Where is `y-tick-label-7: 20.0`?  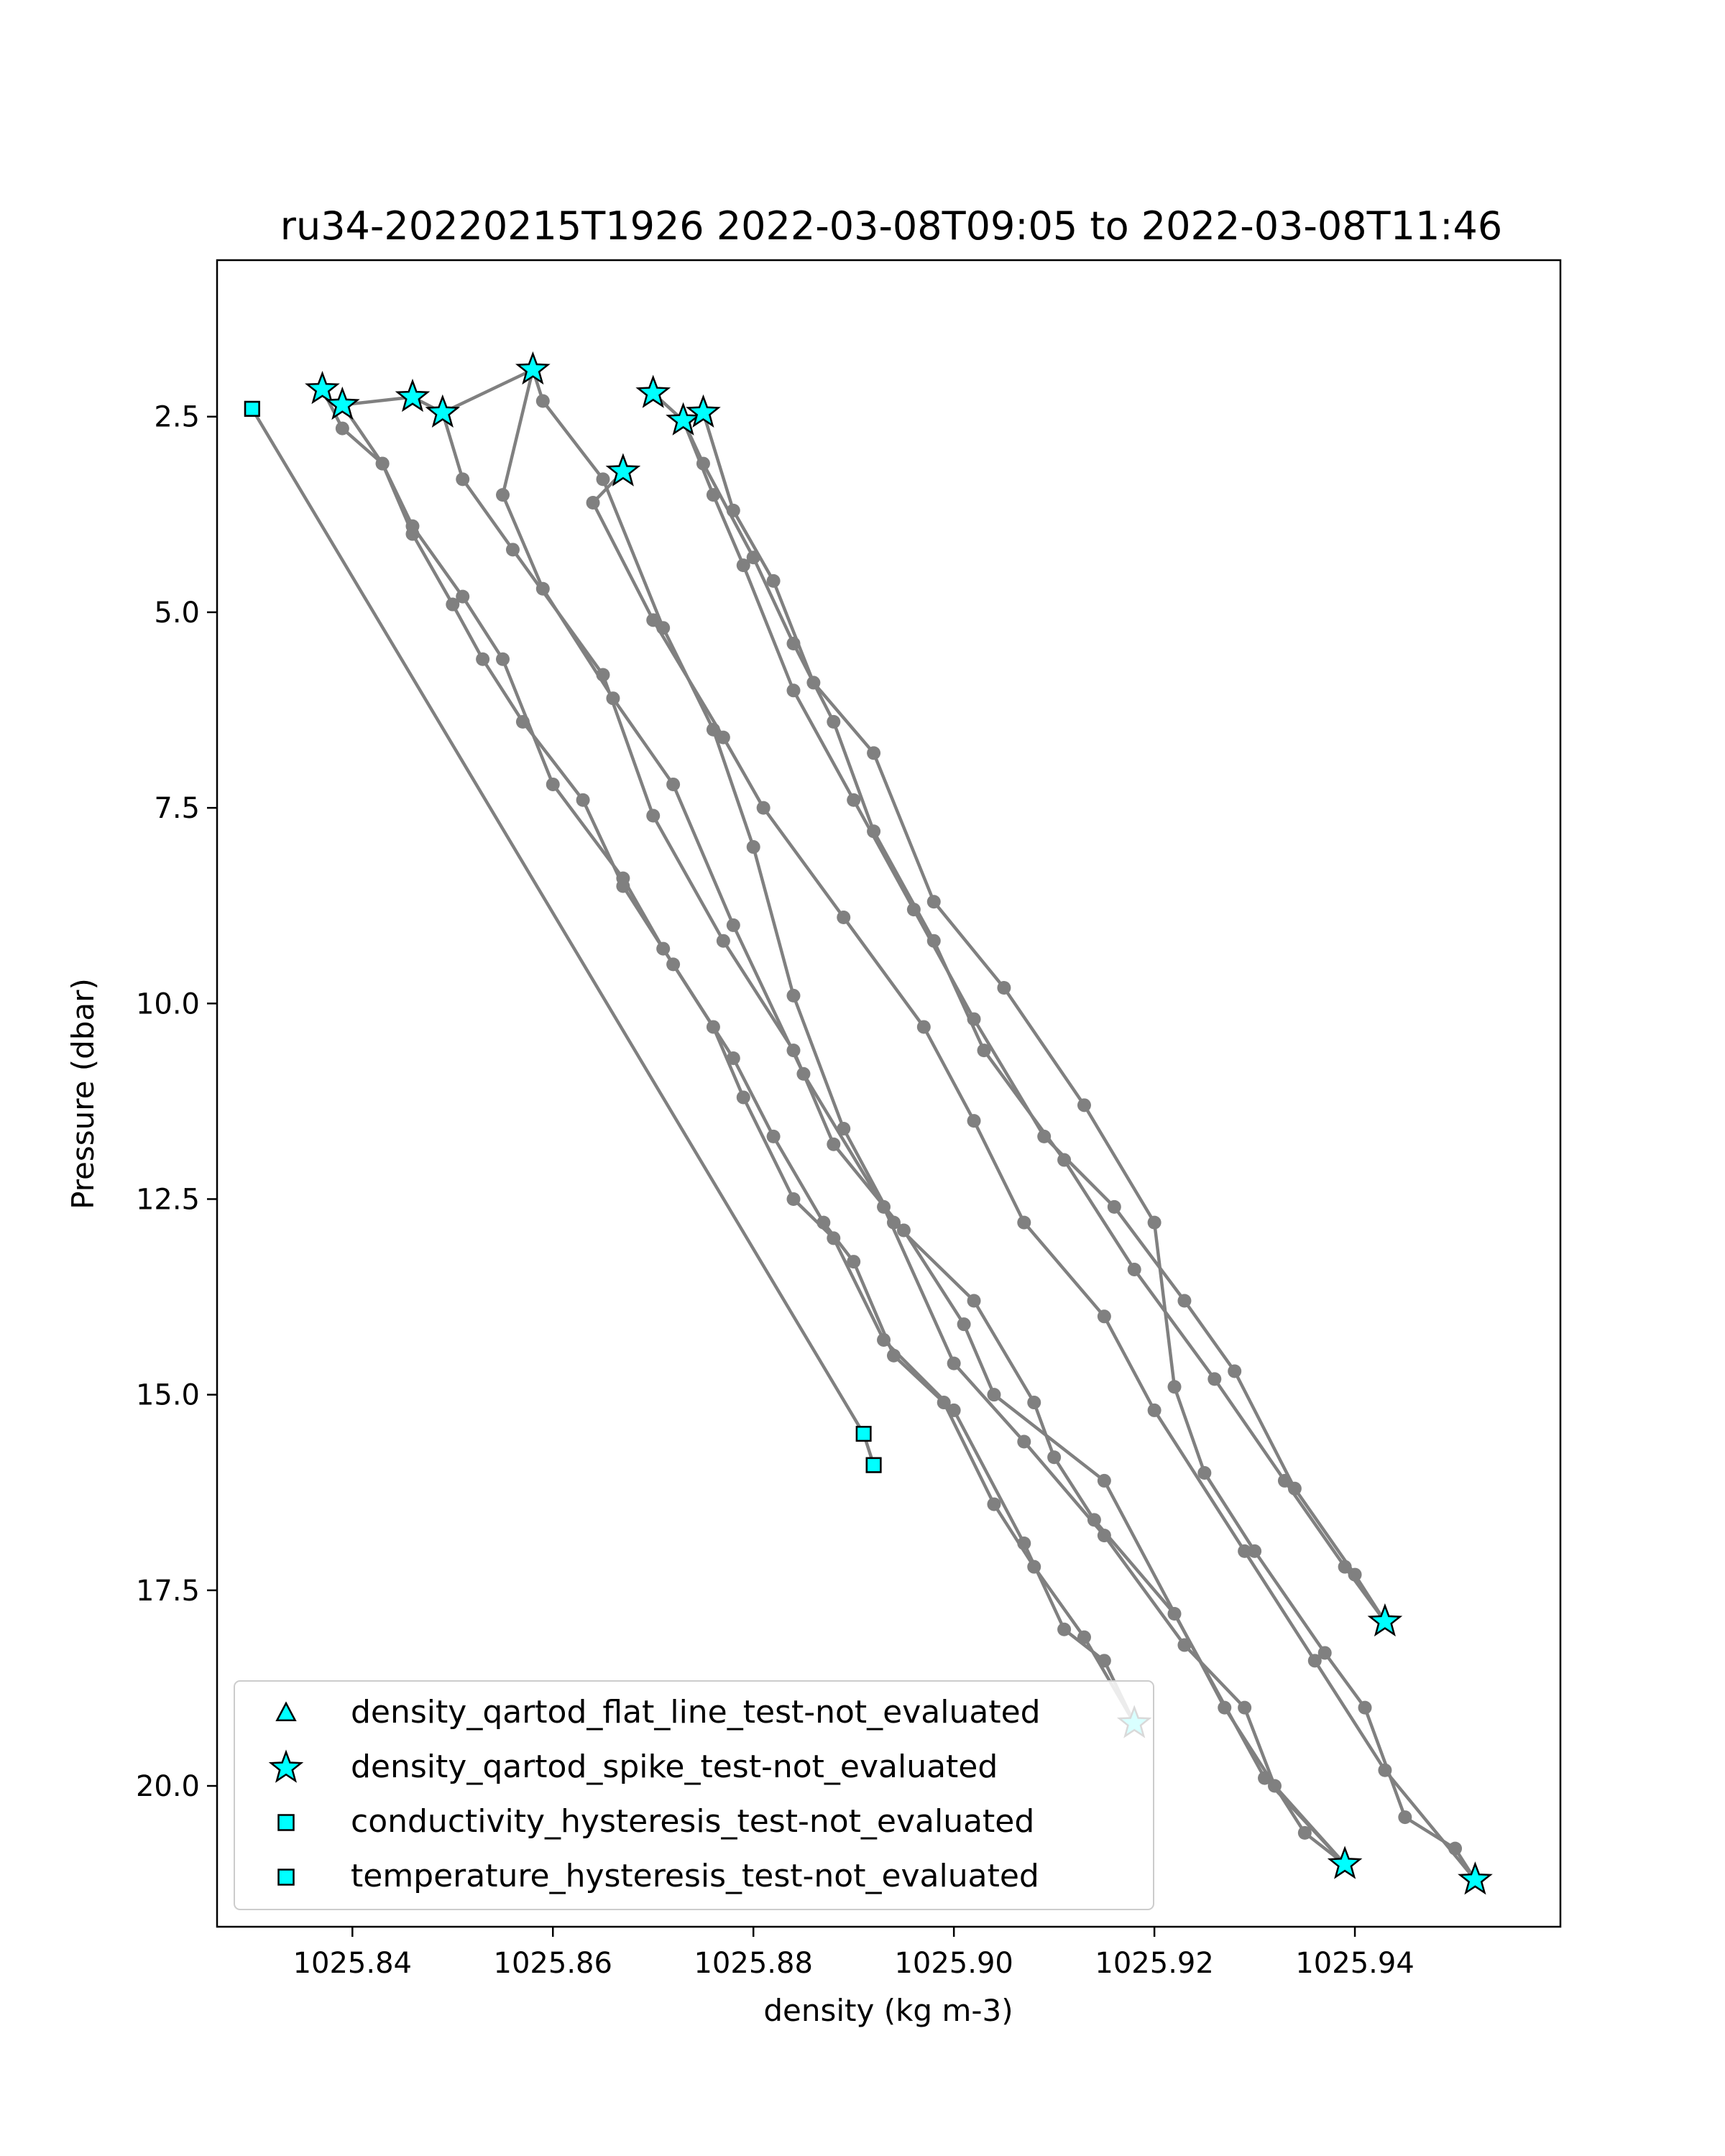 y-tick-label-7: 20.0 is located at coordinates (168, 1786).